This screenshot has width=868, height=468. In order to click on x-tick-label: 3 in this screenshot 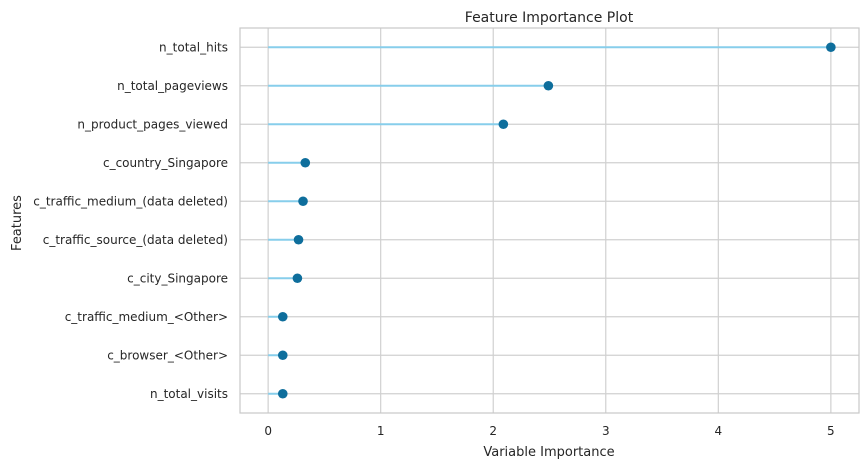, I will do `click(606, 431)`.